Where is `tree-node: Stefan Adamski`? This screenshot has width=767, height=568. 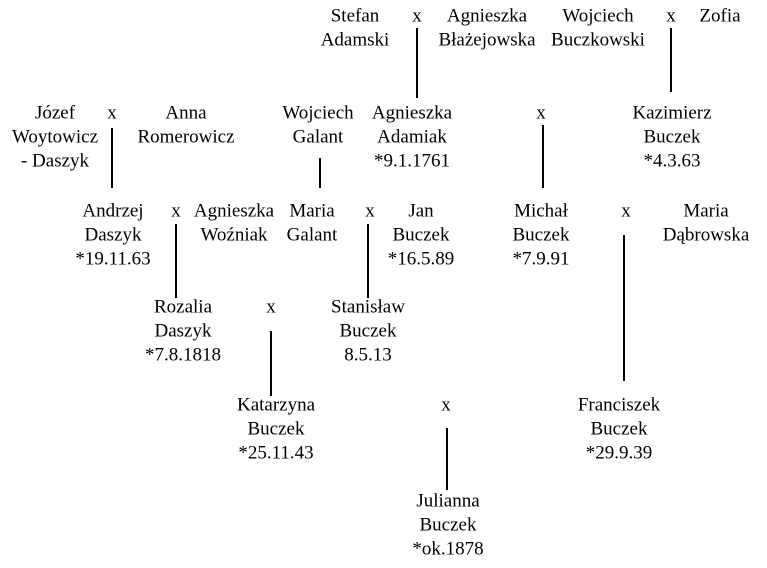
tree-node: Stefan Adamski is located at coordinates (355, 27).